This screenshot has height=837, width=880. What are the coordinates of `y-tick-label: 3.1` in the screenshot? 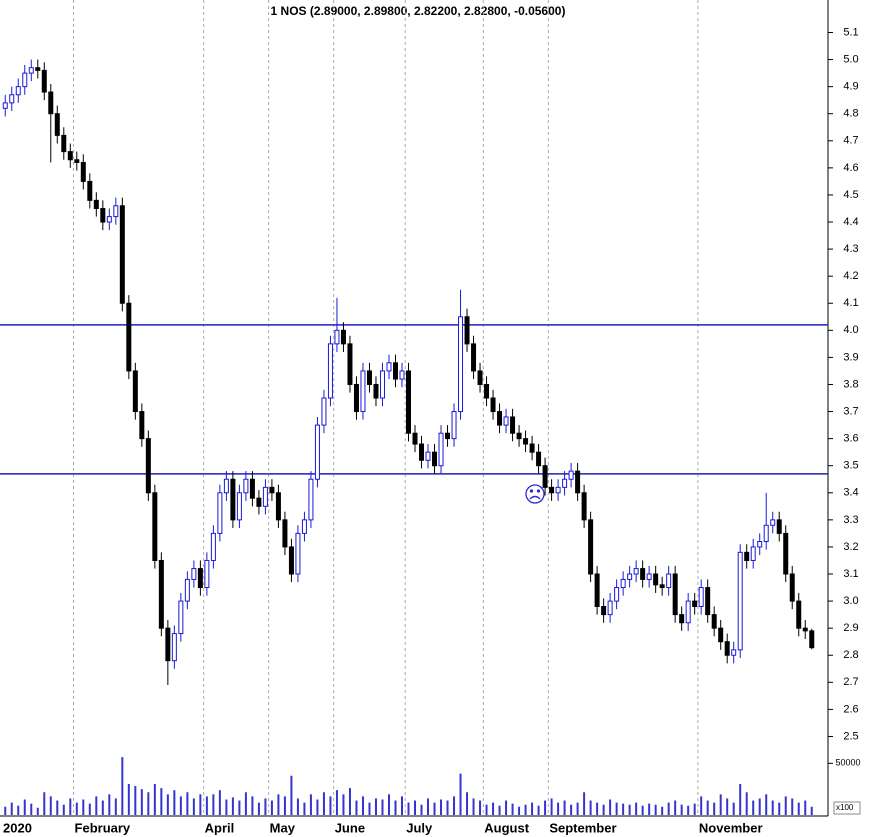 It's located at (850, 574).